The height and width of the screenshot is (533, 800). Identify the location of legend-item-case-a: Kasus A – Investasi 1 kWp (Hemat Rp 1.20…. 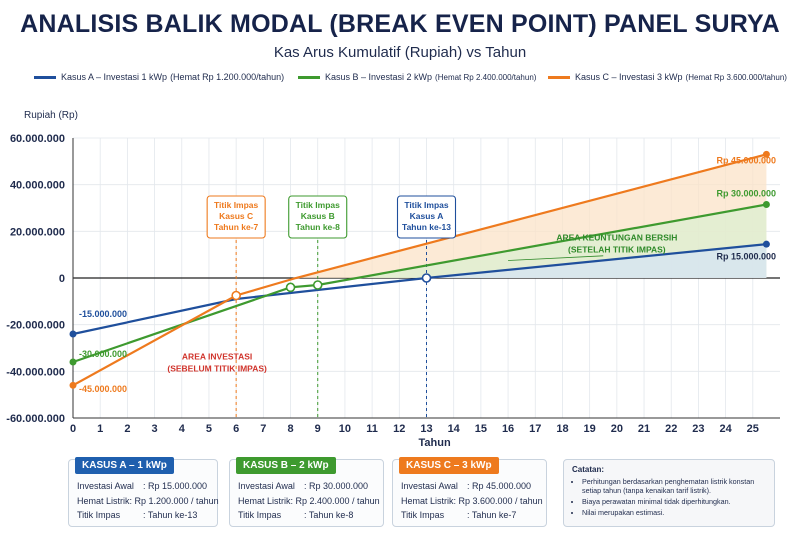
(159, 77).